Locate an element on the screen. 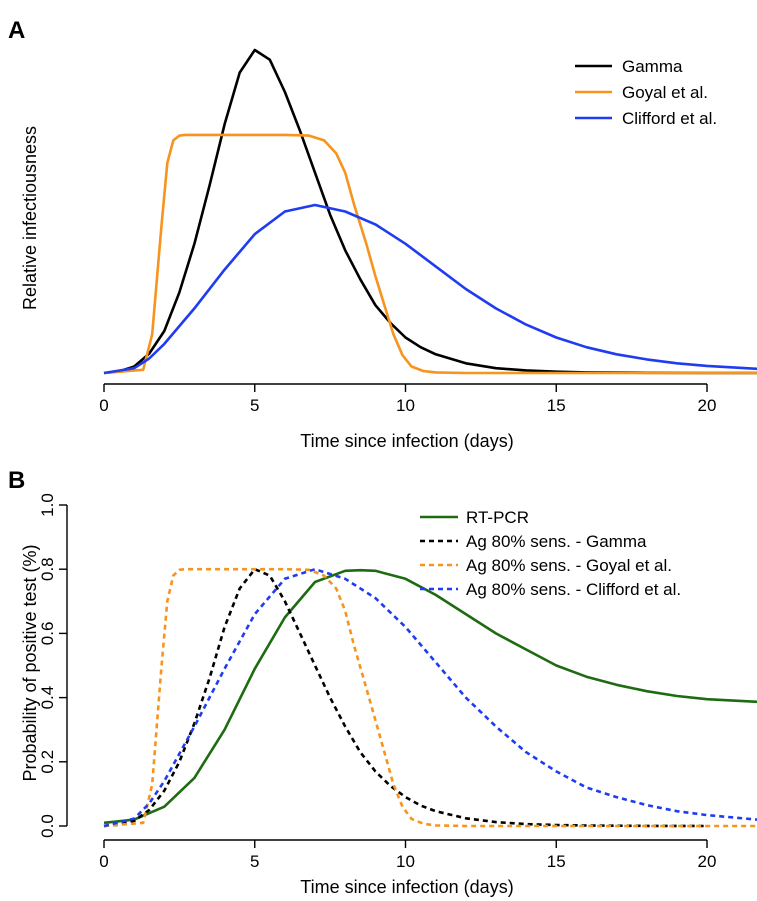 The width and height of the screenshot is (757, 901). panel-a-y-axis-title: Relative infectiousness is located at coordinates (30, 218).